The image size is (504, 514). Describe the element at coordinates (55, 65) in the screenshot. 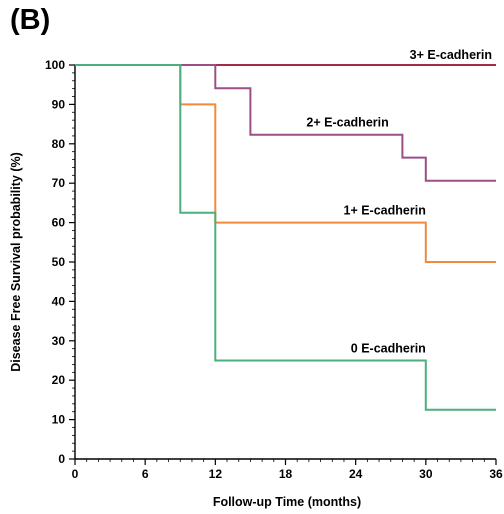

I see `y-tick-label: 100` at that location.